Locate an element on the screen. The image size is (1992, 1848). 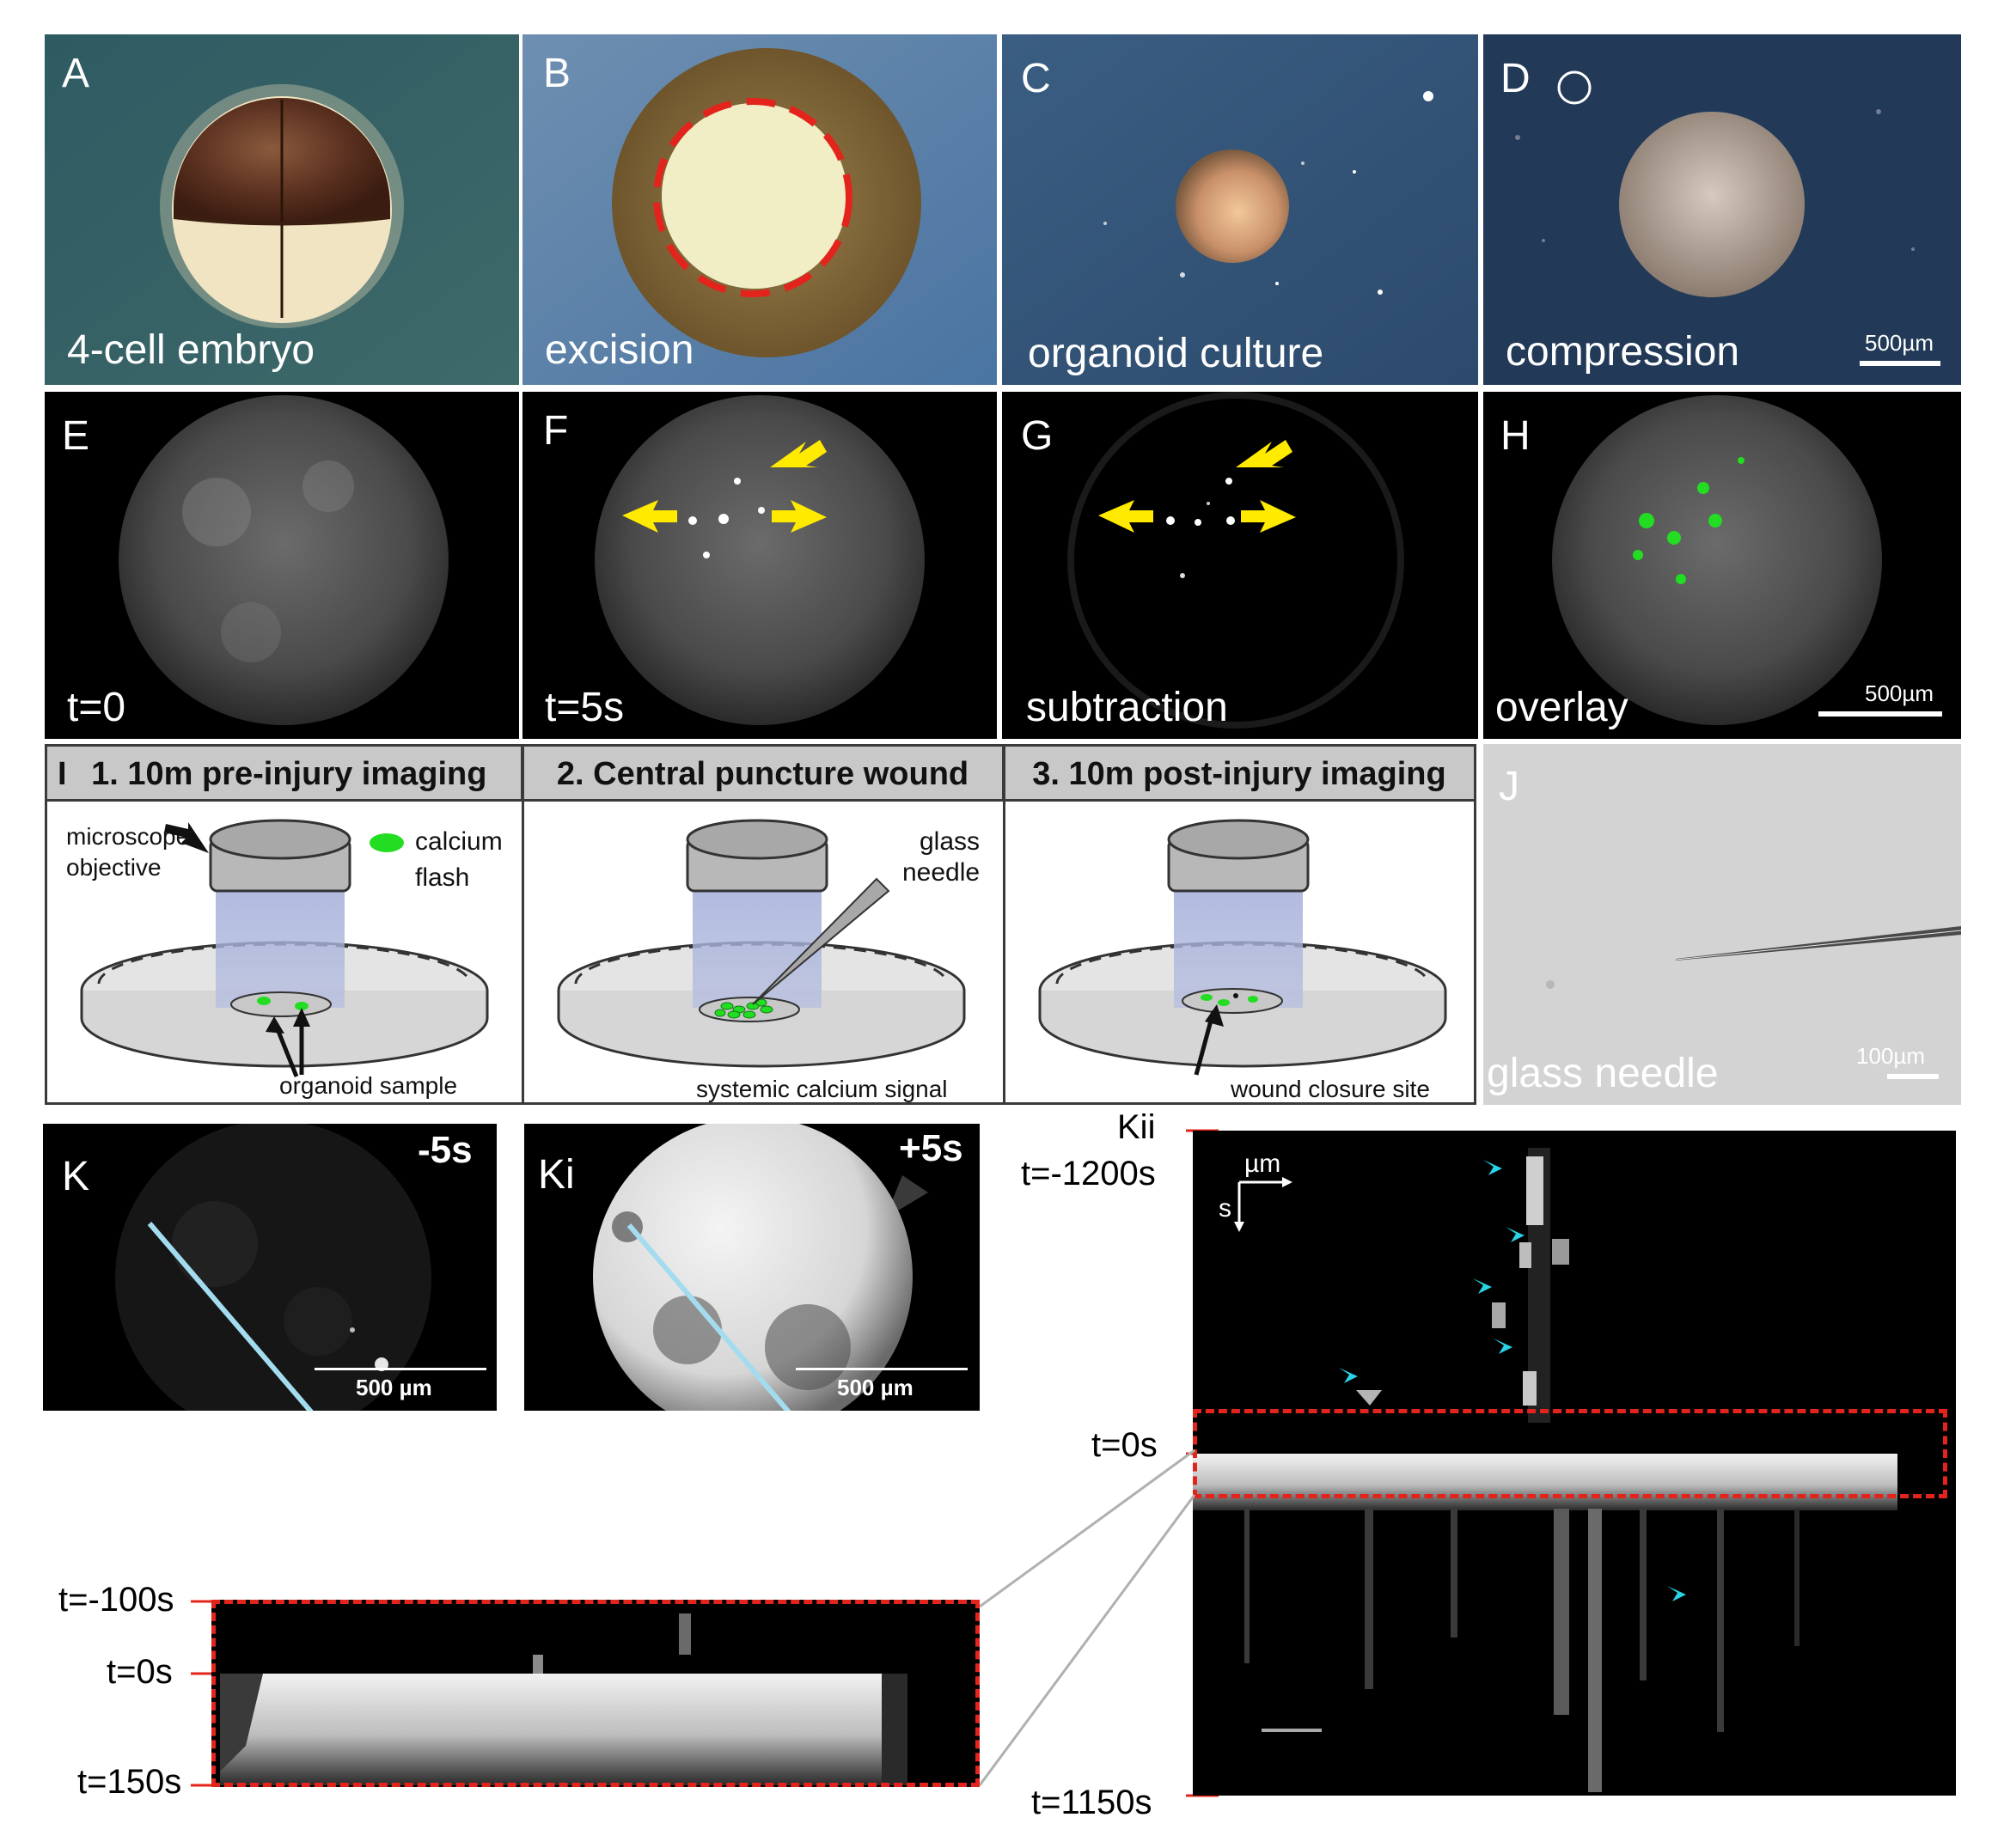
zoom-inset is located at coordinates (596, 1693).